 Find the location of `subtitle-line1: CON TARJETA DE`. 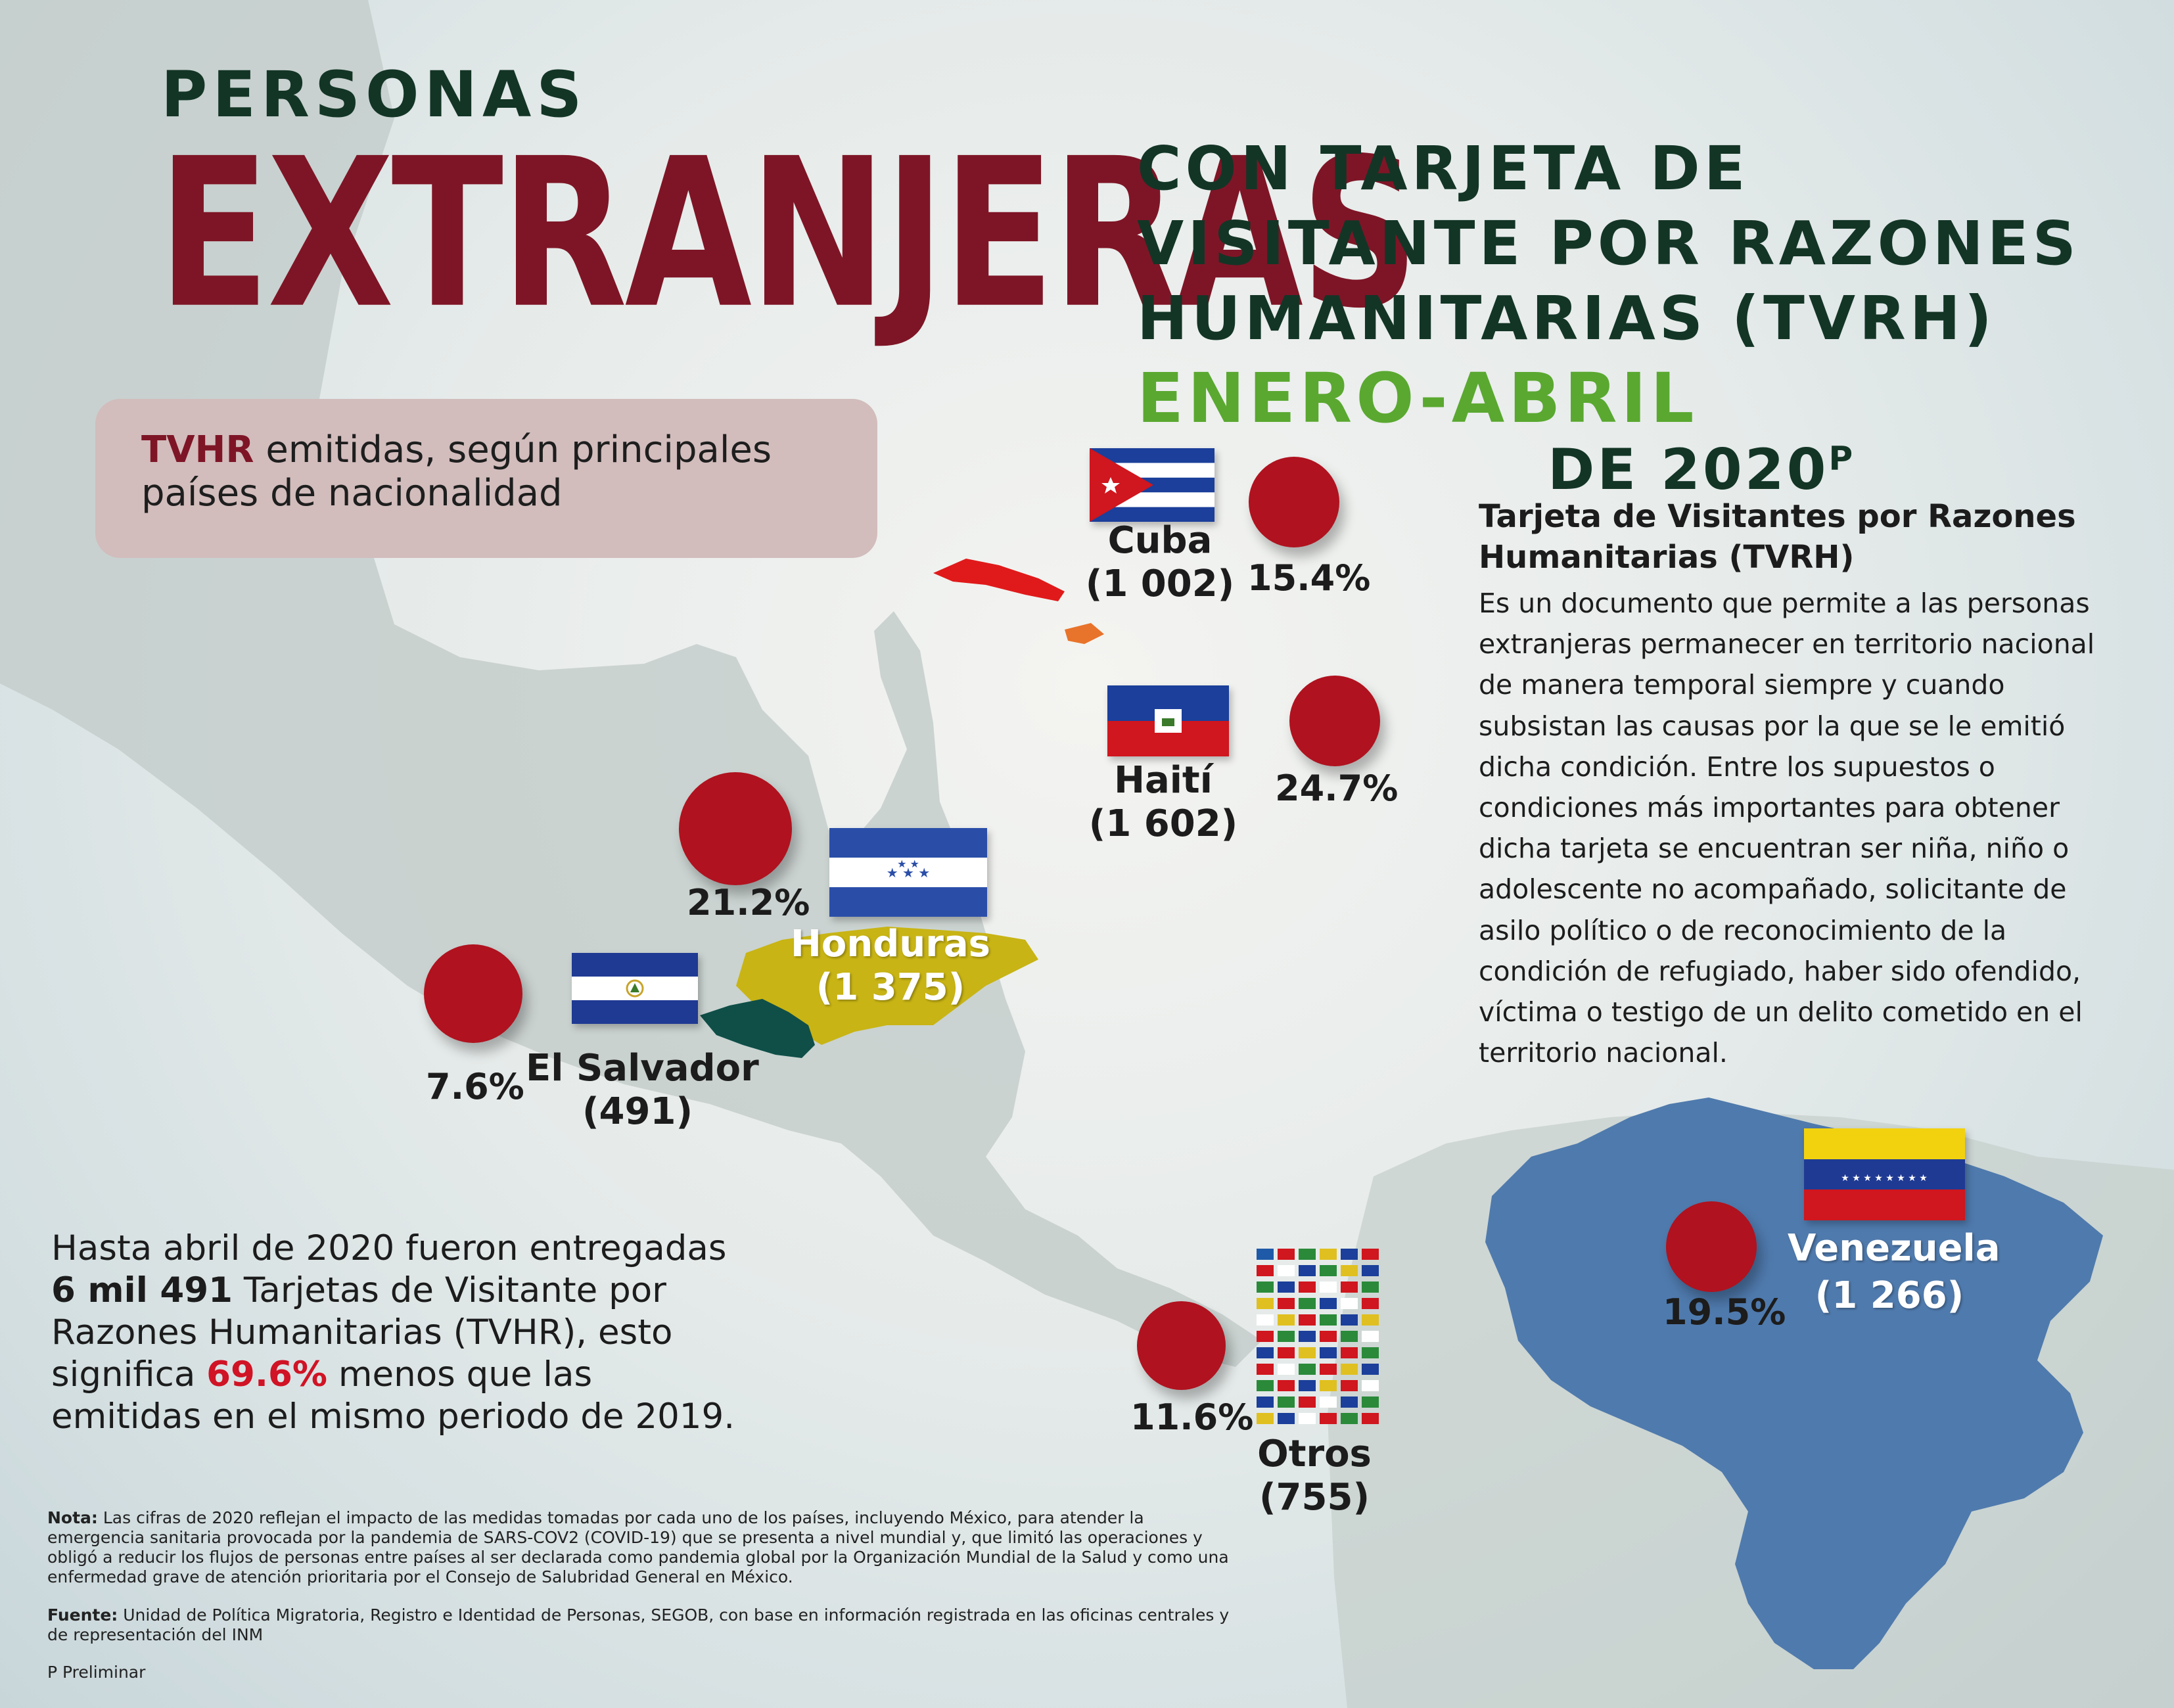

subtitle-line1: CON TARJETA DE is located at coordinates (1443, 169).